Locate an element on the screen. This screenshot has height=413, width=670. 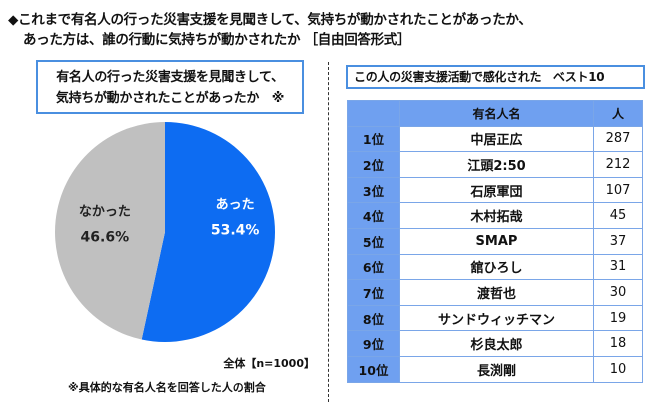
cell-name: 長渕剛 is located at coordinates (496, 369).